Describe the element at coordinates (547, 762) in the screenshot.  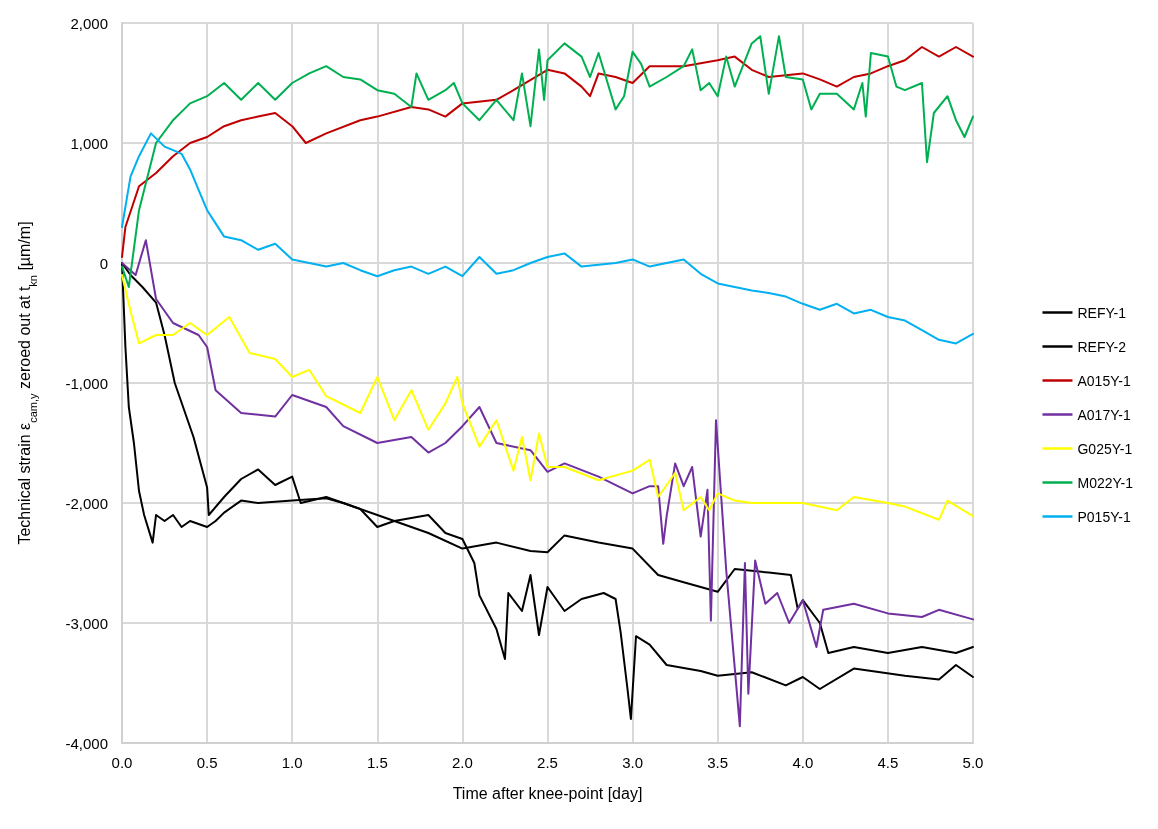
I see `x-tick-label: 2.5` at that location.